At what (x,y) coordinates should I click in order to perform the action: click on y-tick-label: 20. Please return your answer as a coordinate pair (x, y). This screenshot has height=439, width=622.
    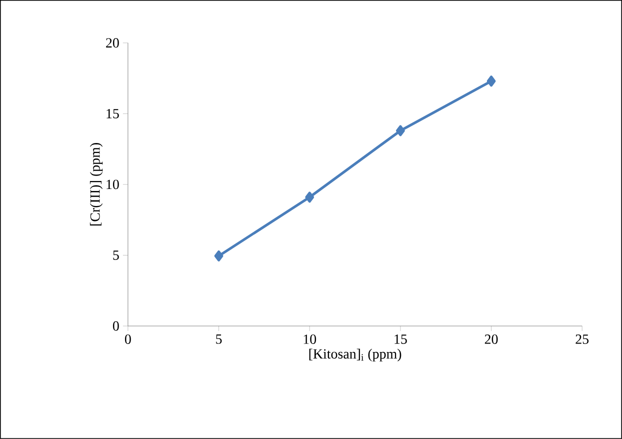
    Looking at the image, I should click on (112, 43).